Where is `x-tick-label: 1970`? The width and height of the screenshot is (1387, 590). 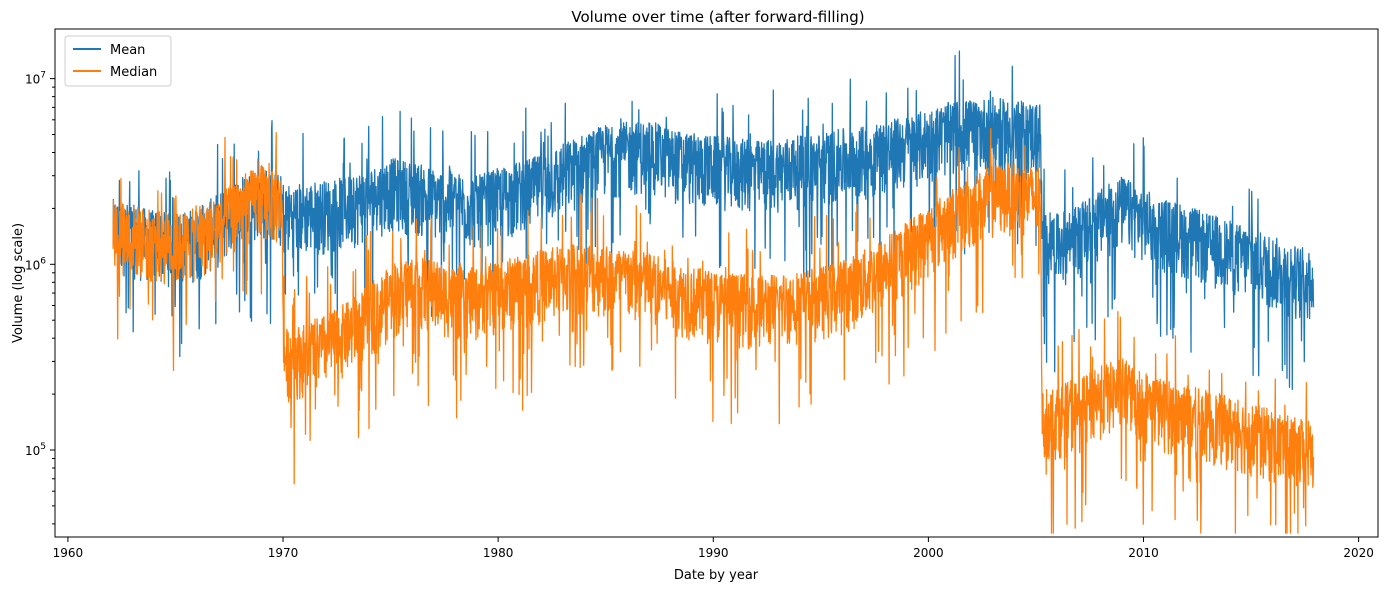
x-tick-label: 1970 is located at coordinates (283, 553).